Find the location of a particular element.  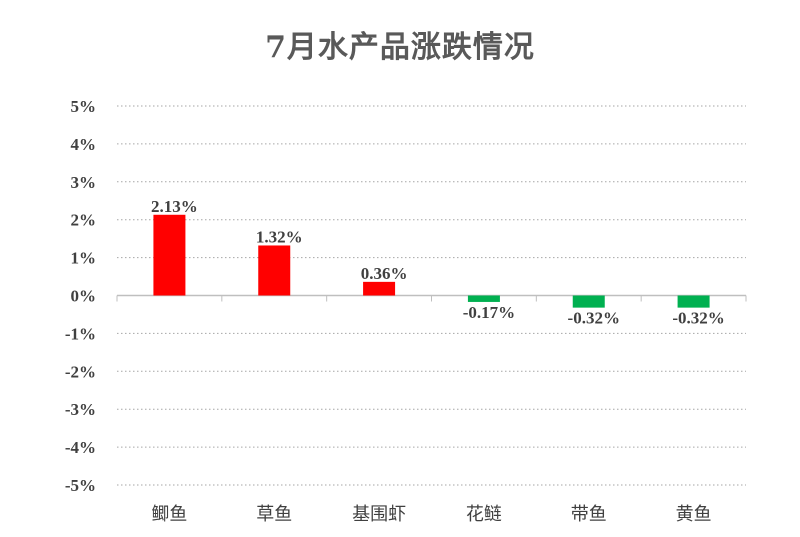

y-tick-label: 5% is located at coordinates (84, 106).